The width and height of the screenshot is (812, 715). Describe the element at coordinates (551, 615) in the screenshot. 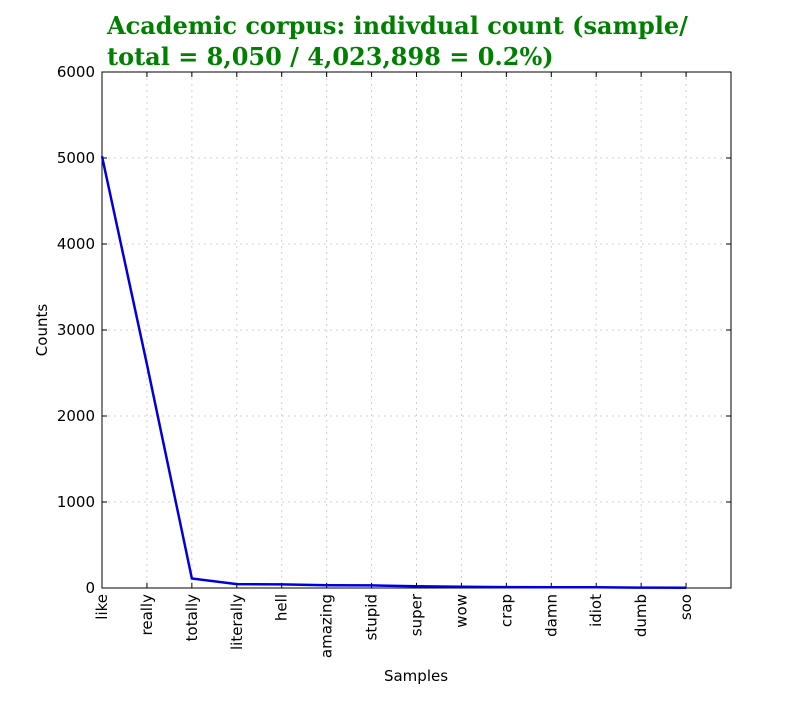

I see `x-tick-label: damn` at that location.